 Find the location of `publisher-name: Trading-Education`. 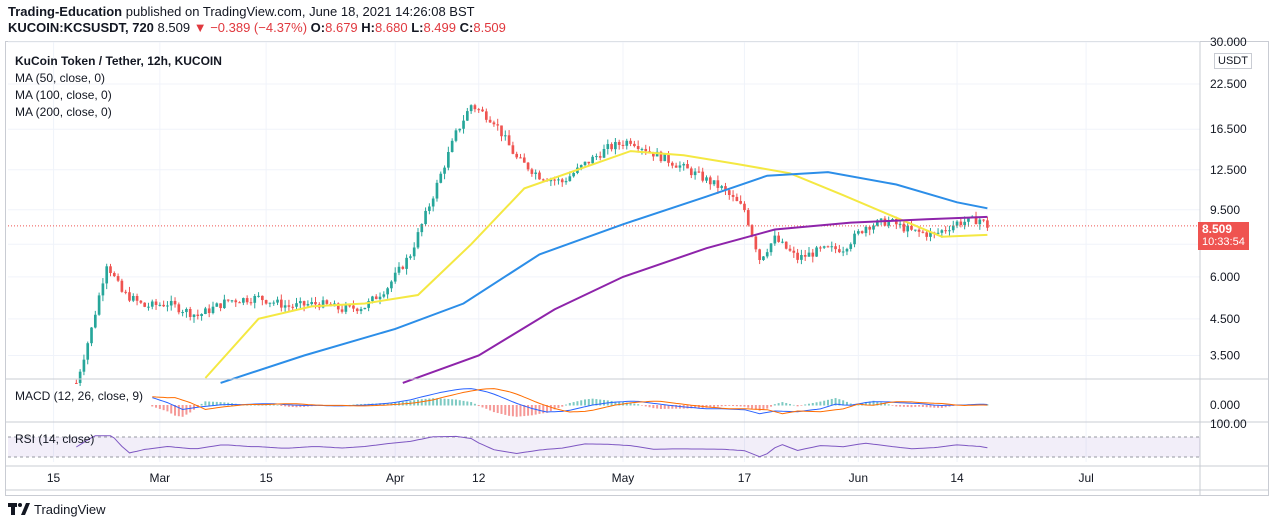

publisher-name: Trading-Education is located at coordinates (65, 11).